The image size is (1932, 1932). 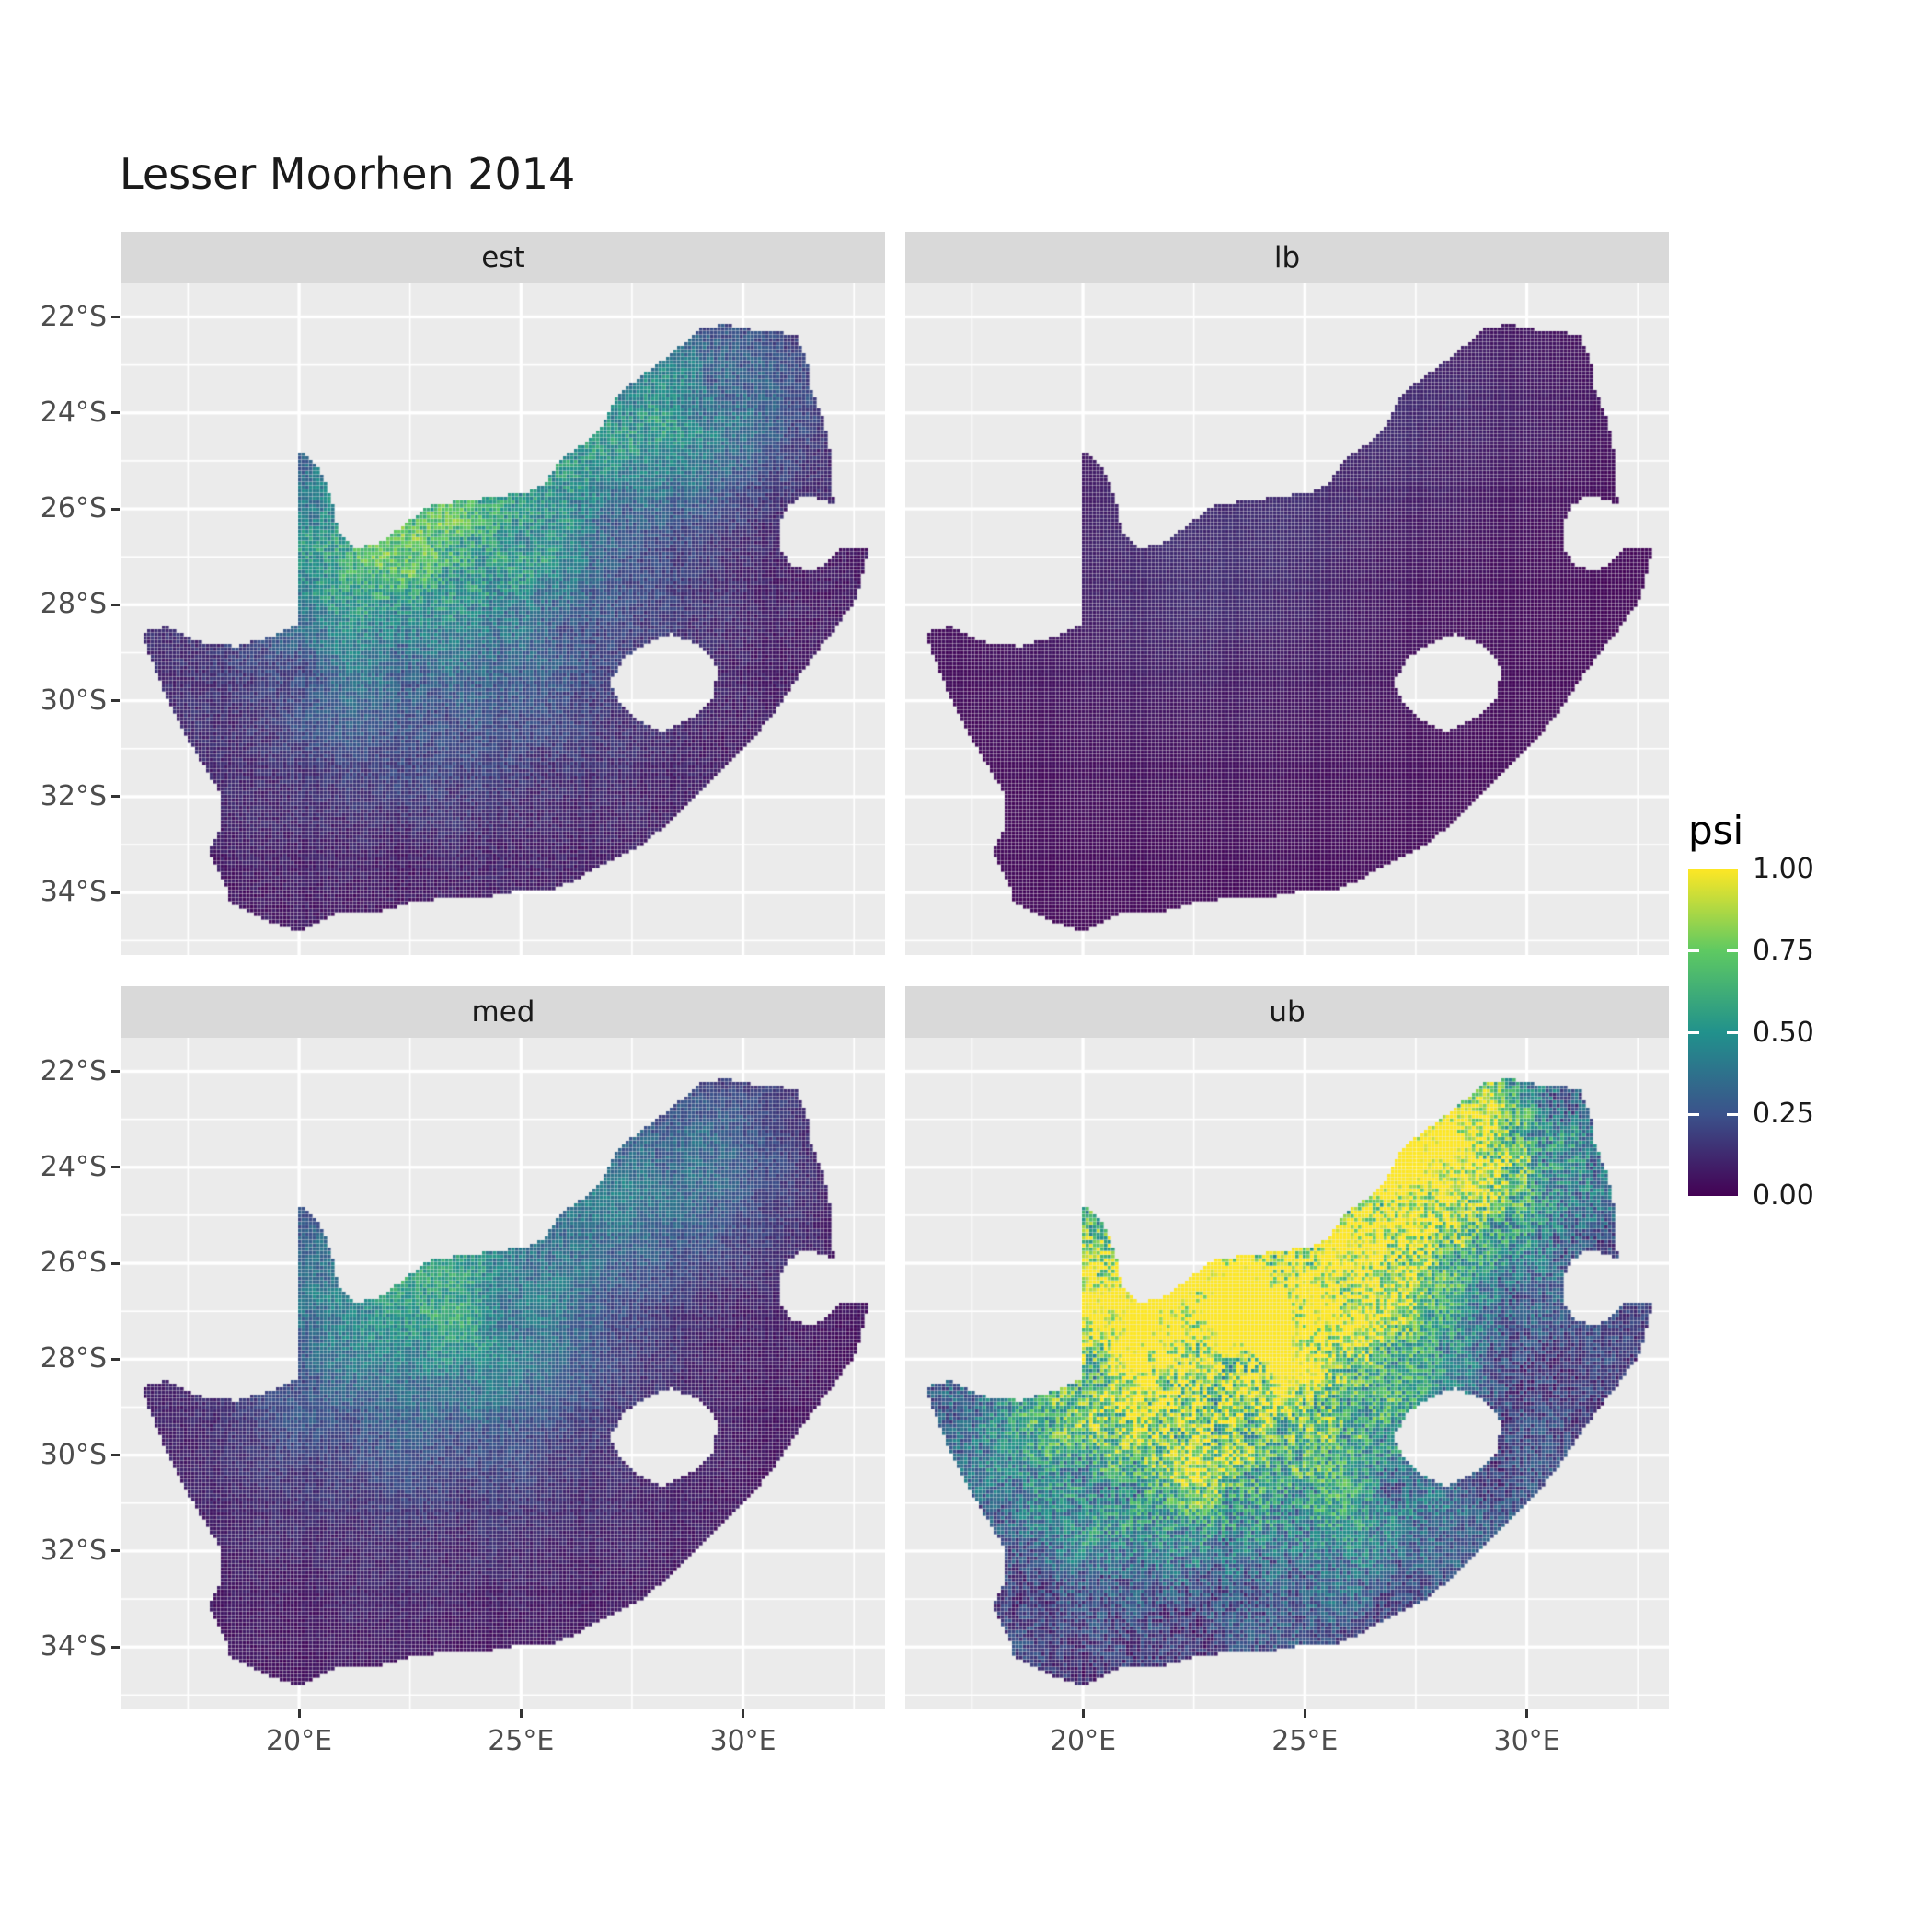 I want to click on facet-label-est: est, so click(x=503, y=257).